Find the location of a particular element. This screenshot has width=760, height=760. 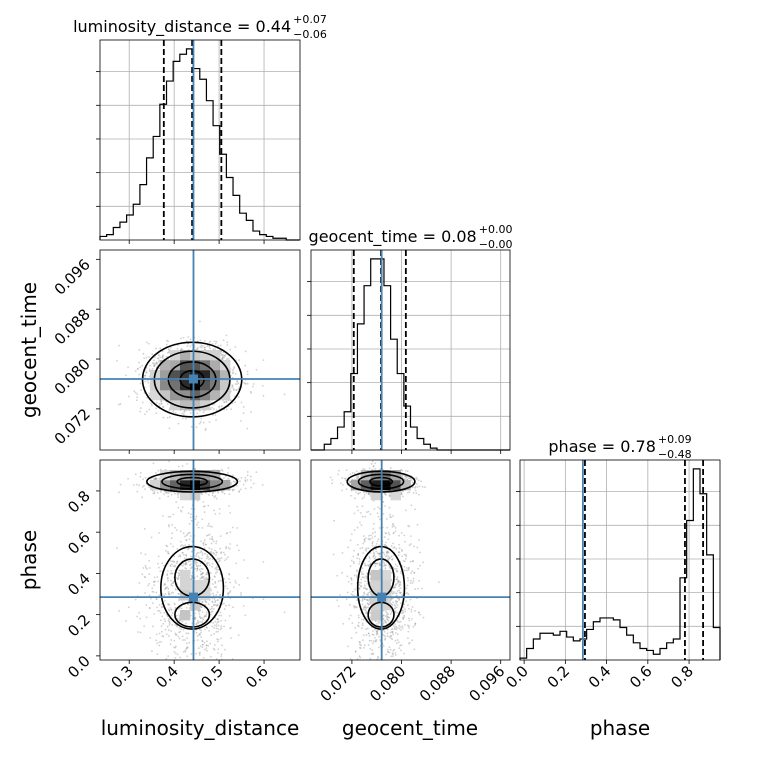

hist-panel-phase: phase = 0.78 +0.09−0.48 is located at coordinates (618, 547).